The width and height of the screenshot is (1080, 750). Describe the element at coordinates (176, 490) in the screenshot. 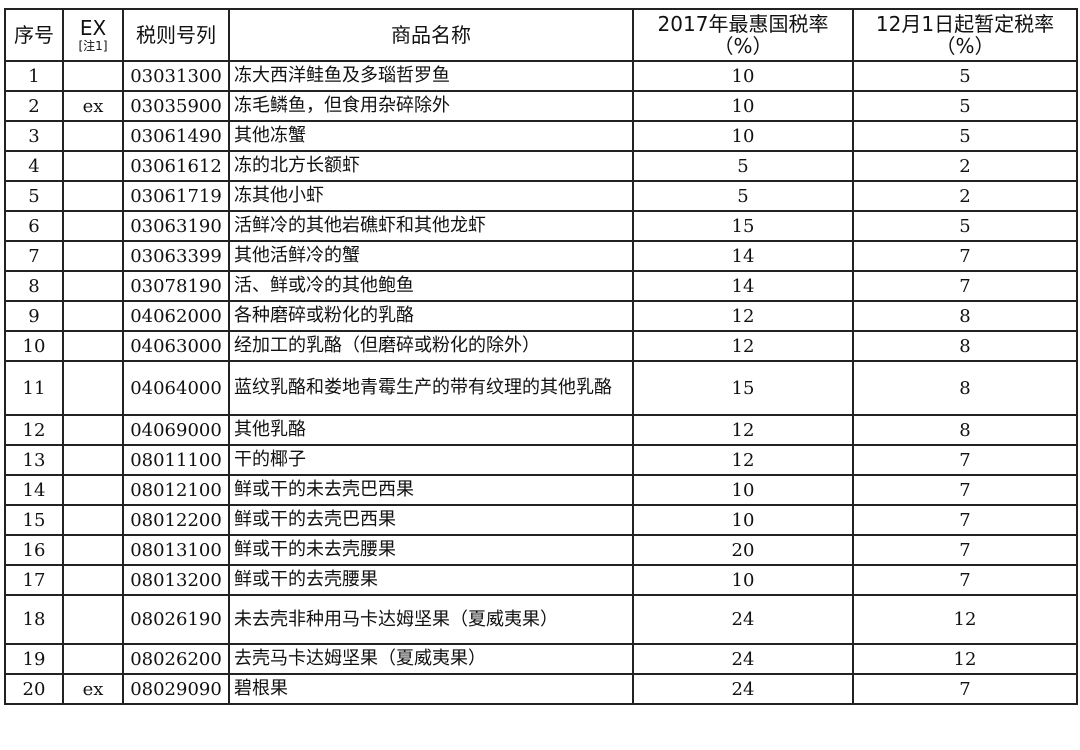

I see `cell-code: 08012100` at that location.